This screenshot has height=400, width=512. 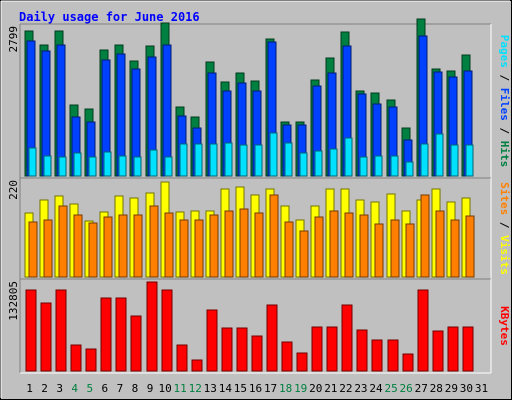 What do you see at coordinates (360, 388) in the screenshot?
I see `x-tick-label-23: 23` at bounding box center [360, 388].